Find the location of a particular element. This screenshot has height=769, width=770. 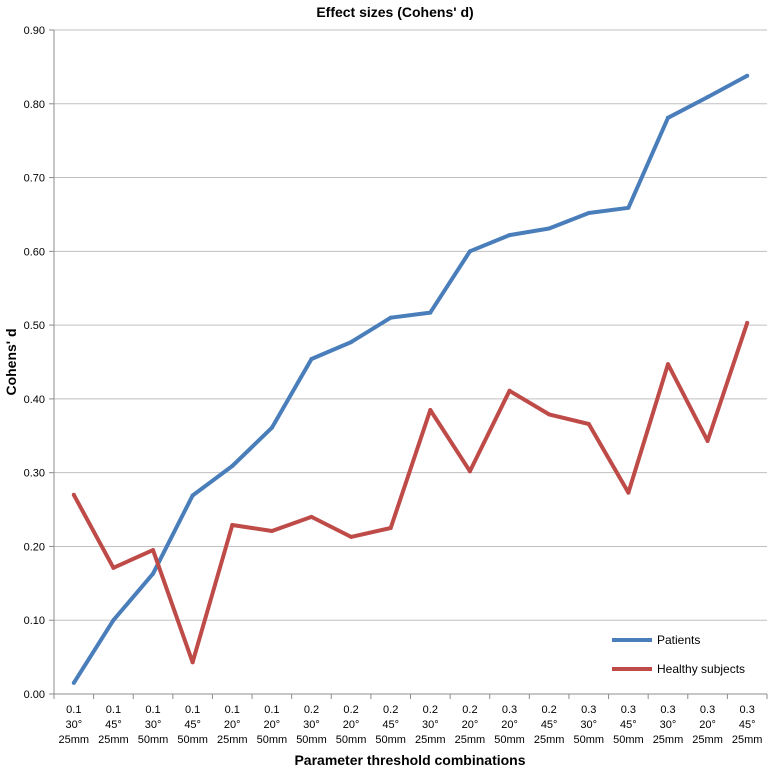

x-tick-label: 0.3 20° 50mm is located at coordinates (509, 725).